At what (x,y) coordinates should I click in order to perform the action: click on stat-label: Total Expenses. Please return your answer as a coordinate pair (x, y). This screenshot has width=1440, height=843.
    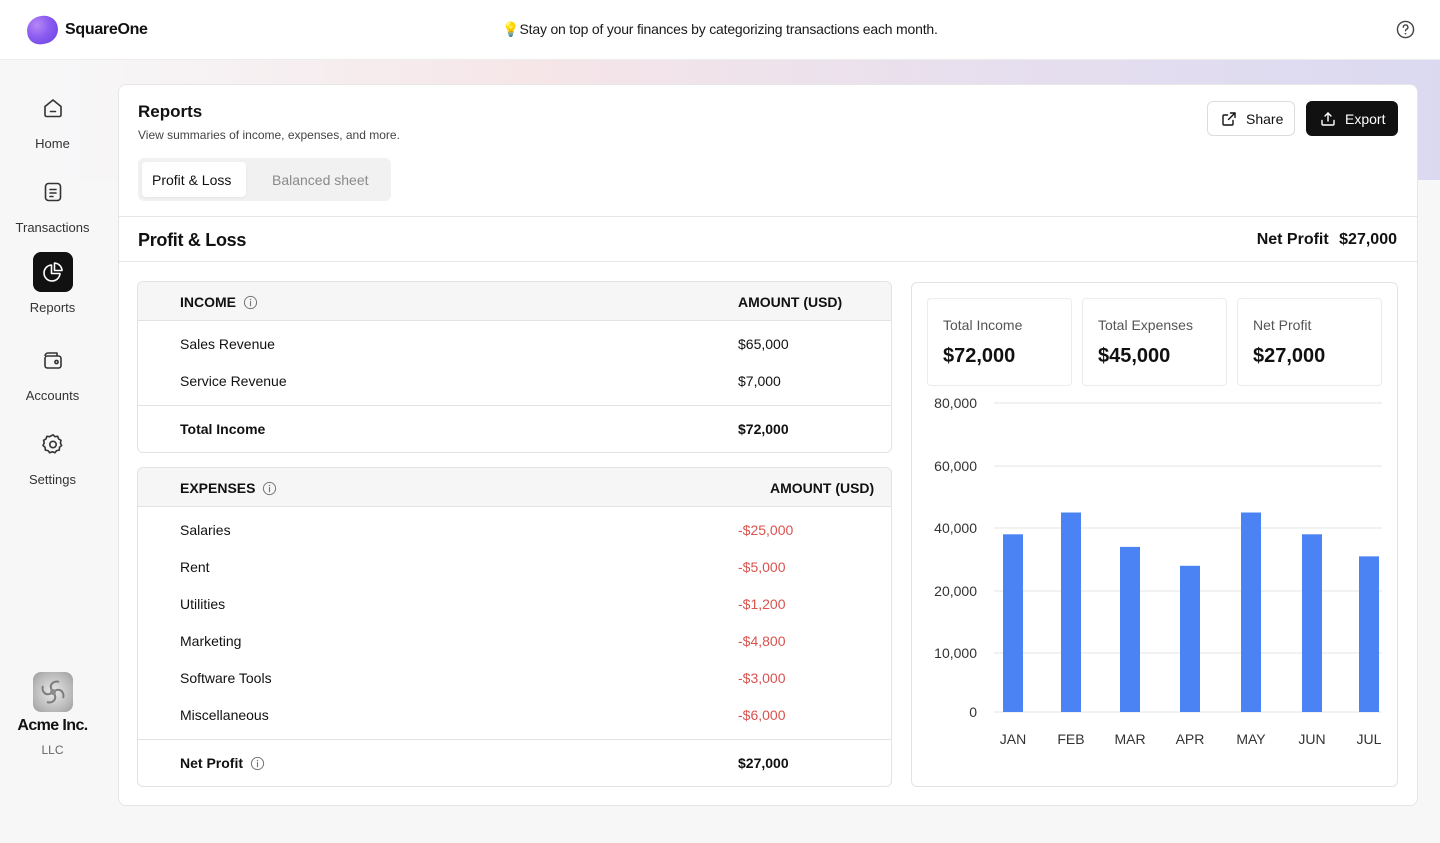
    Looking at the image, I should click on (1145, 325).